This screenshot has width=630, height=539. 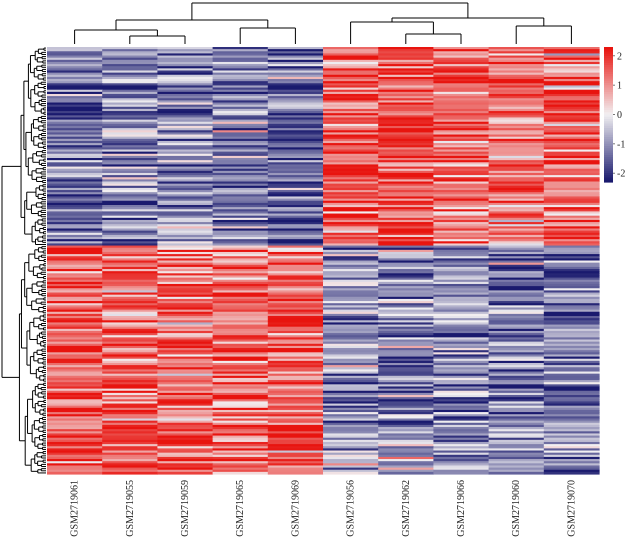 What do you see at coordinates (75, 508) in the screenshot?
I see `sample-label: GSM2719061` at bounding box center [75, 508].